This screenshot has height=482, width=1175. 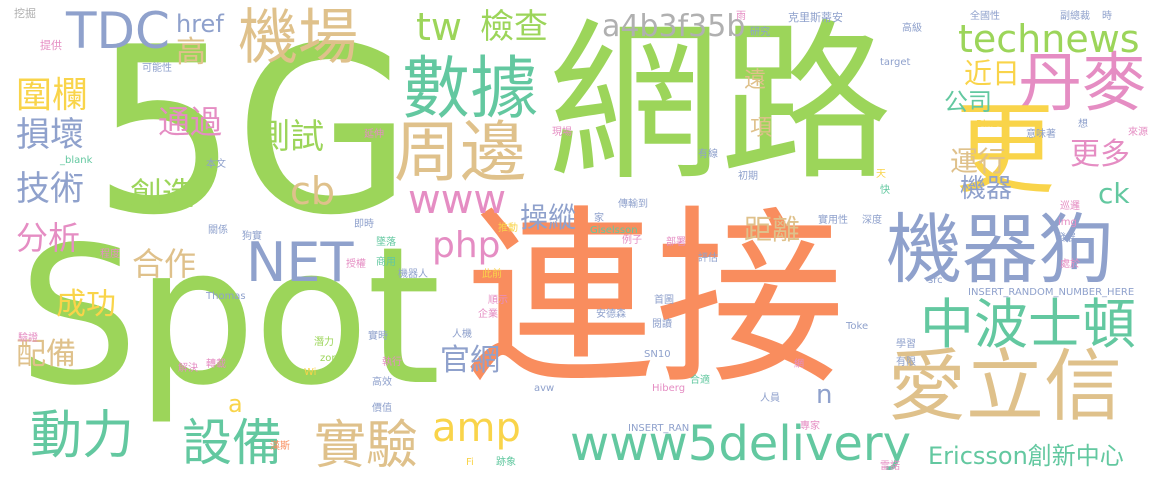 I want to click on word-small: 傳輸到, so click(x=633, y=204).